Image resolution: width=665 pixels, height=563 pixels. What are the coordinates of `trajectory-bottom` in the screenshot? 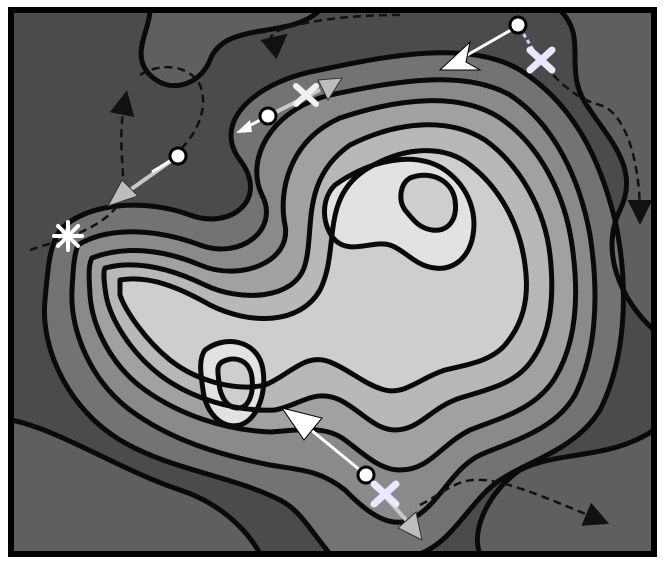 It's located at (514, 502).